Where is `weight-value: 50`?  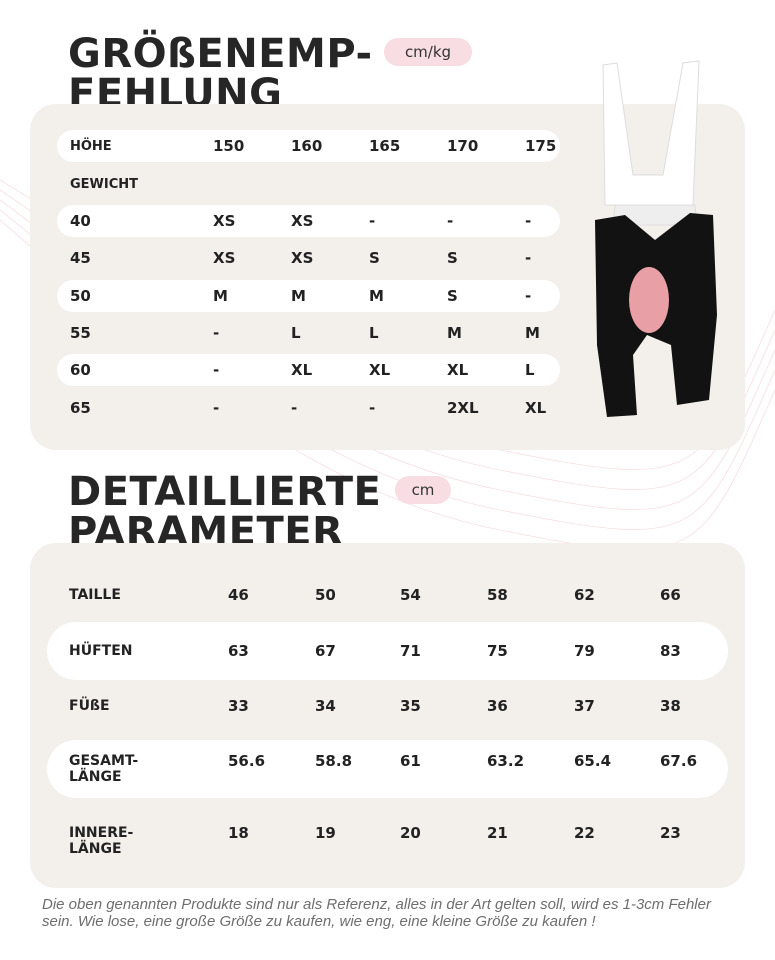 weight-value: 50 is located at coordinates (80, 295).